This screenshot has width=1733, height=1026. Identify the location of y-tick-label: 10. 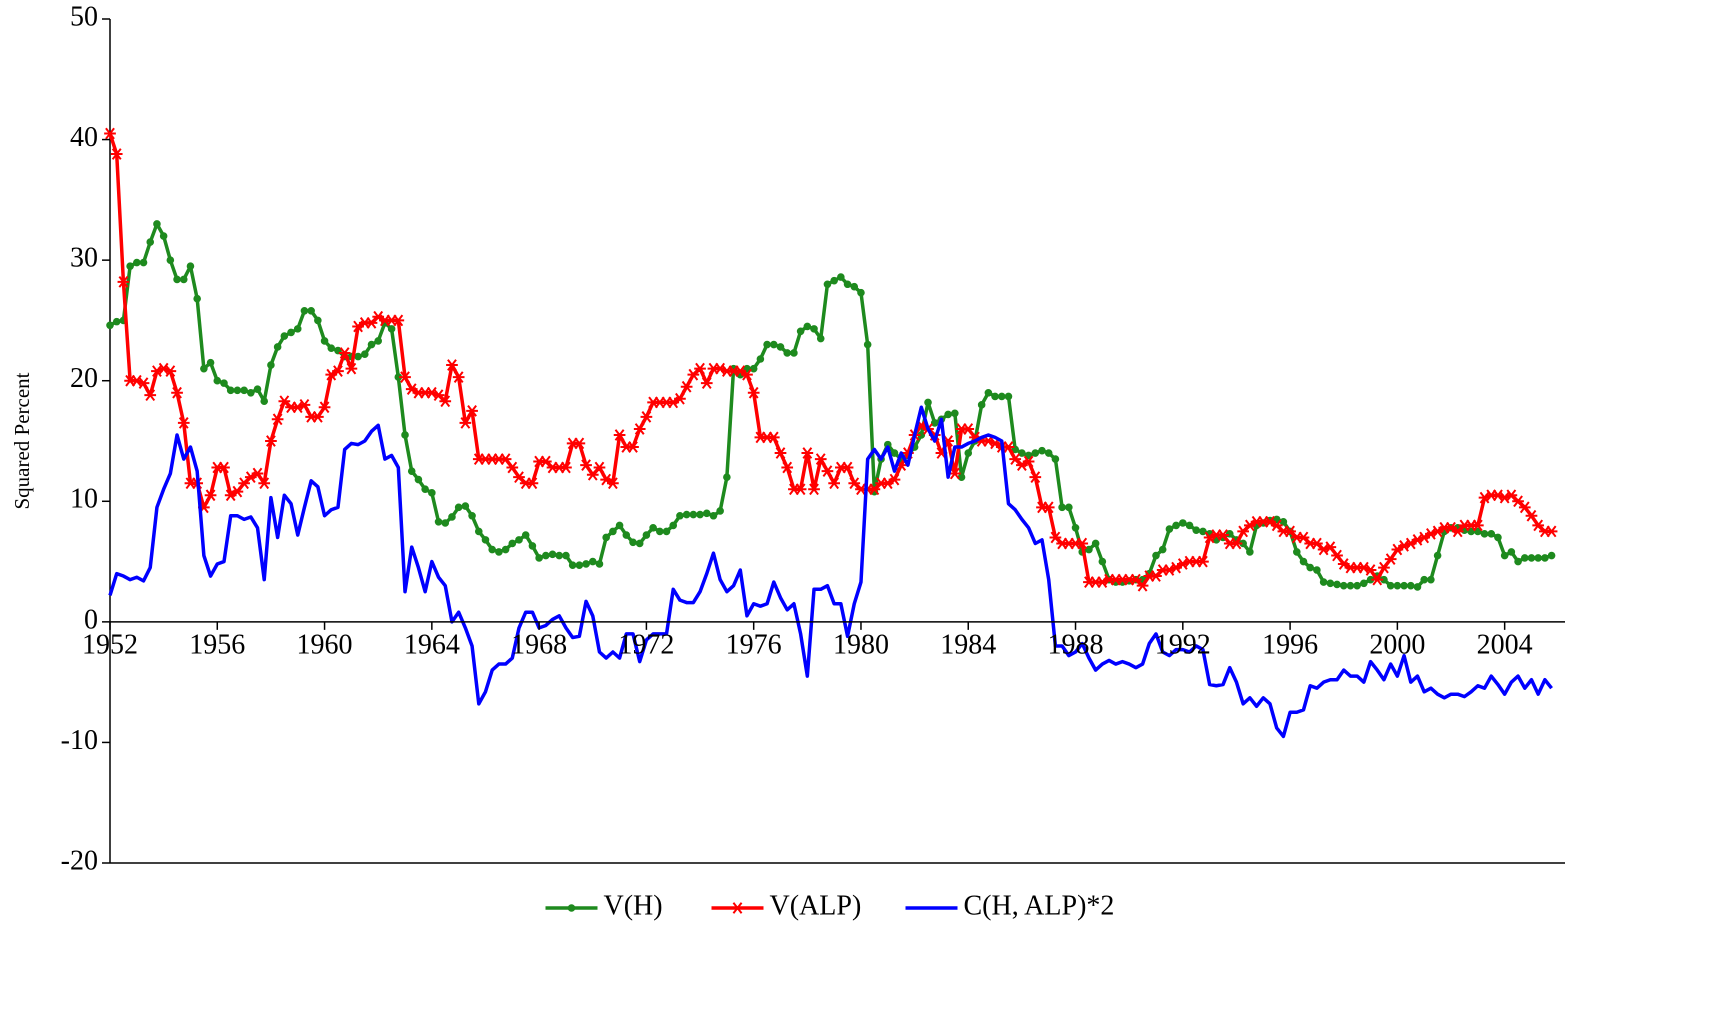
(84, 499).